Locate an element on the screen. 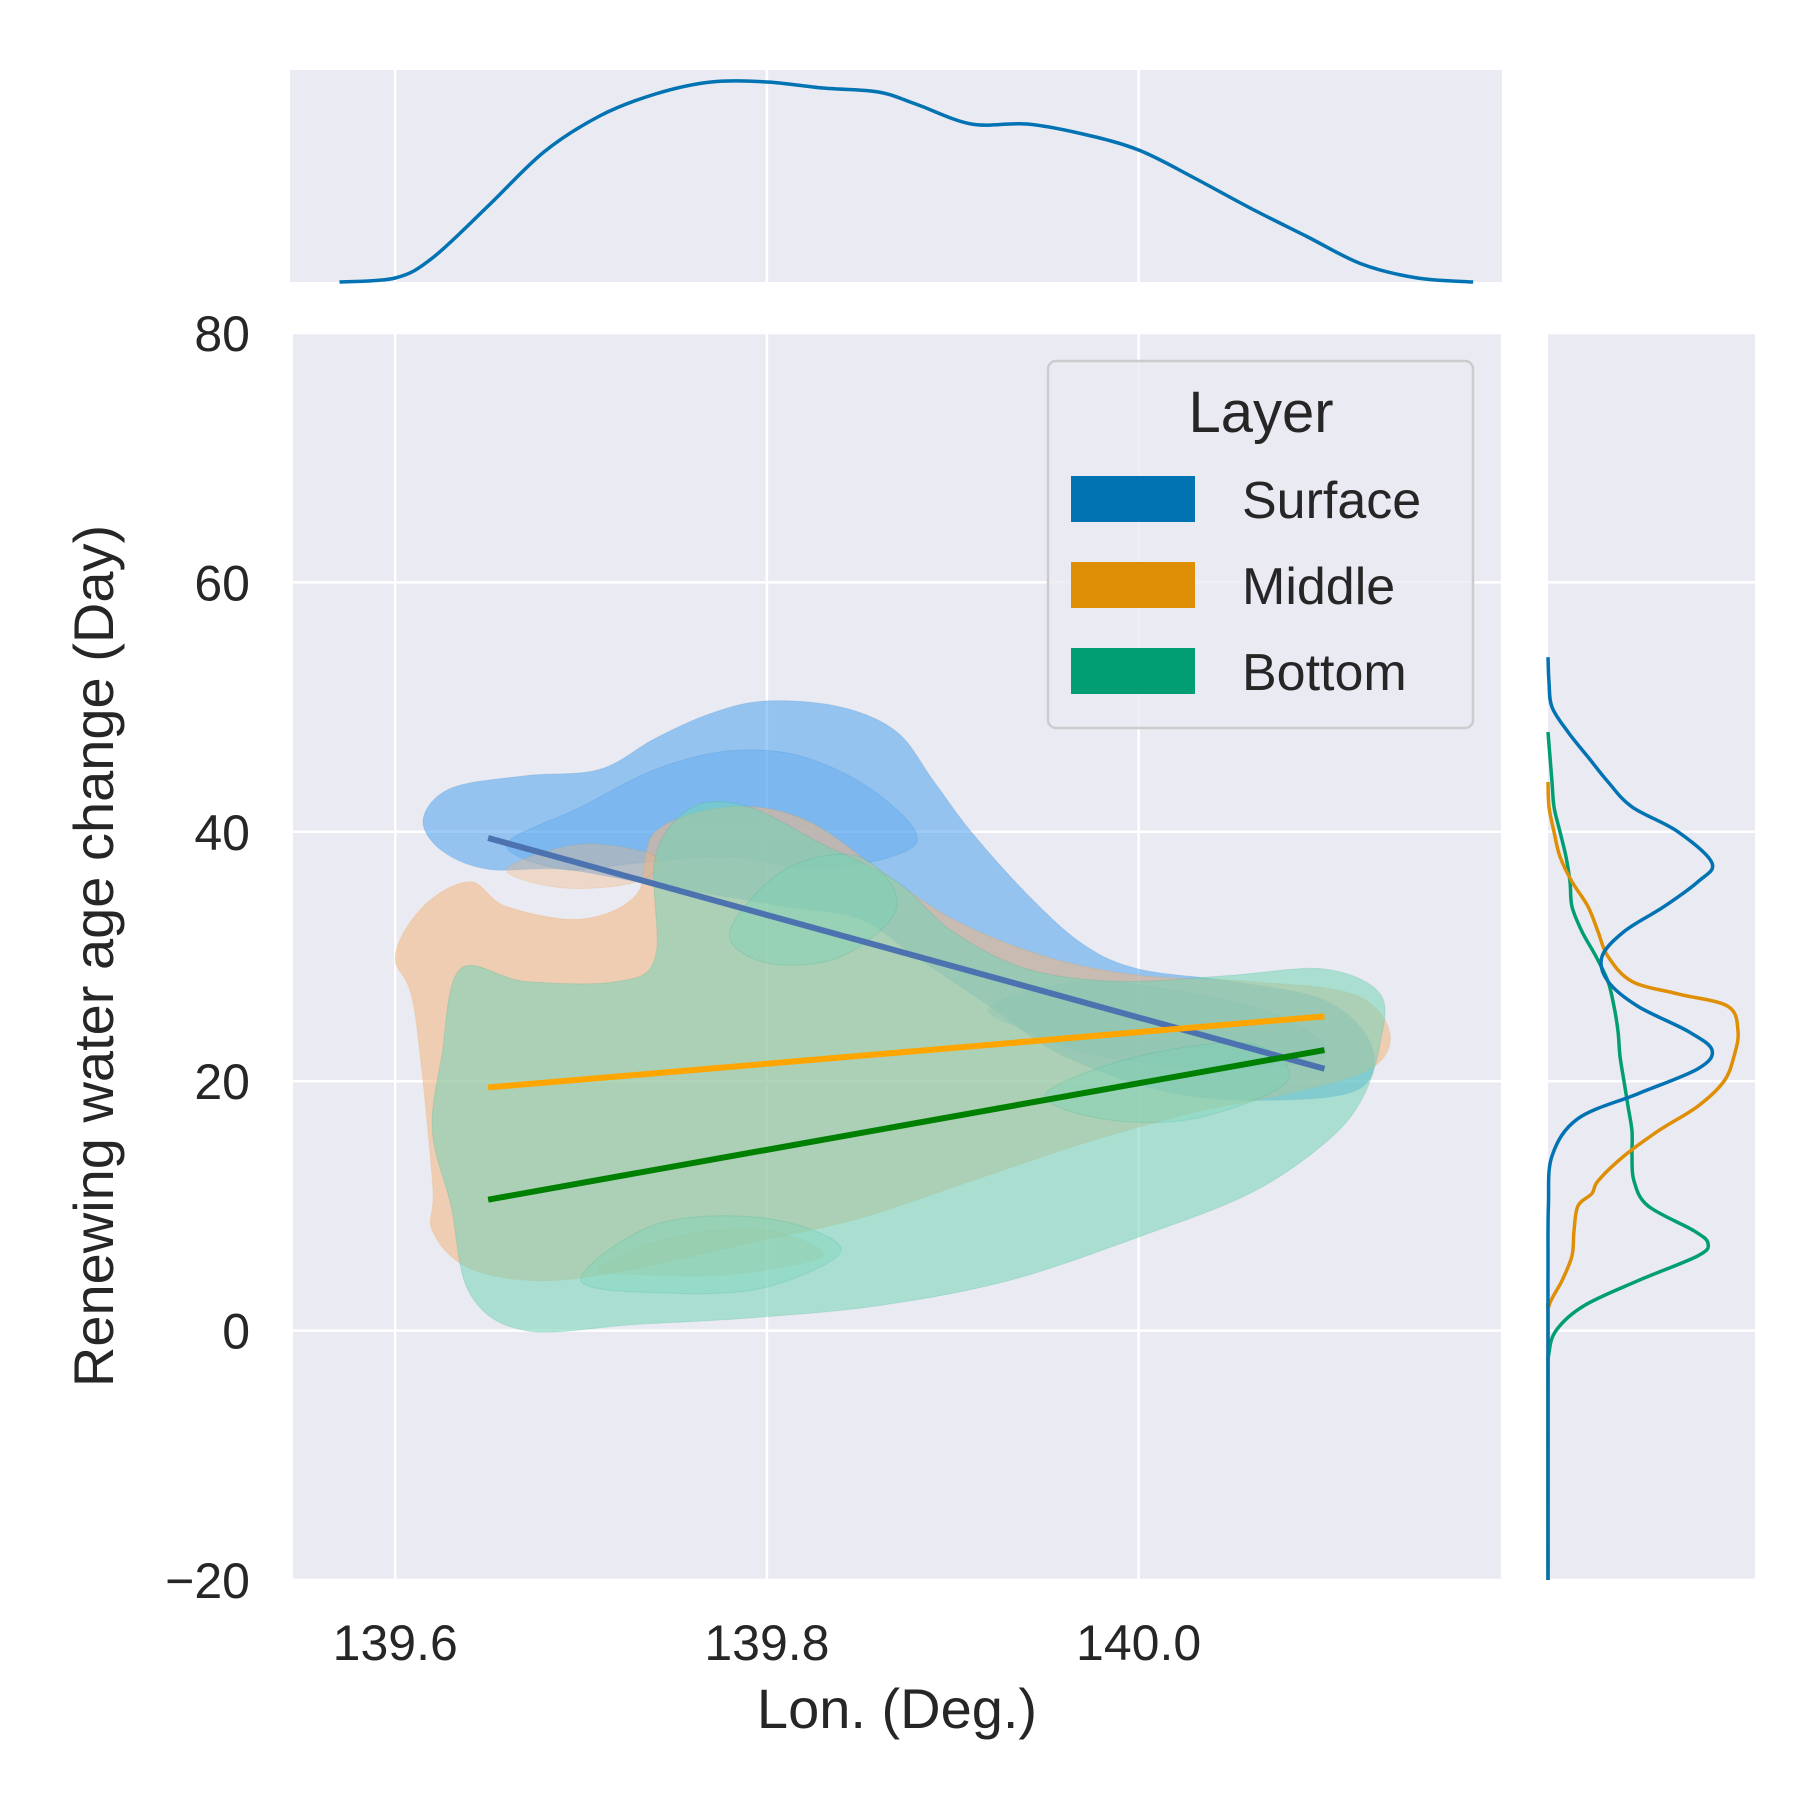 The width and height of the screenshot is (1800, 1800). right-marginal-curve-middle is located at coordinates (1642, 1181).